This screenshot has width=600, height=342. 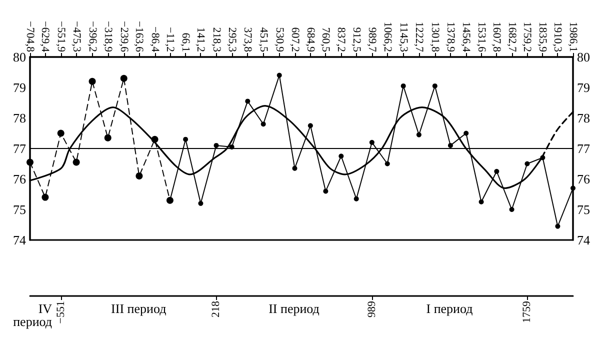 What do you see at coordinates (108, 36) in the screenshot?
I see `x2-tick-label: −318,9` at bounding box center [108, 36].